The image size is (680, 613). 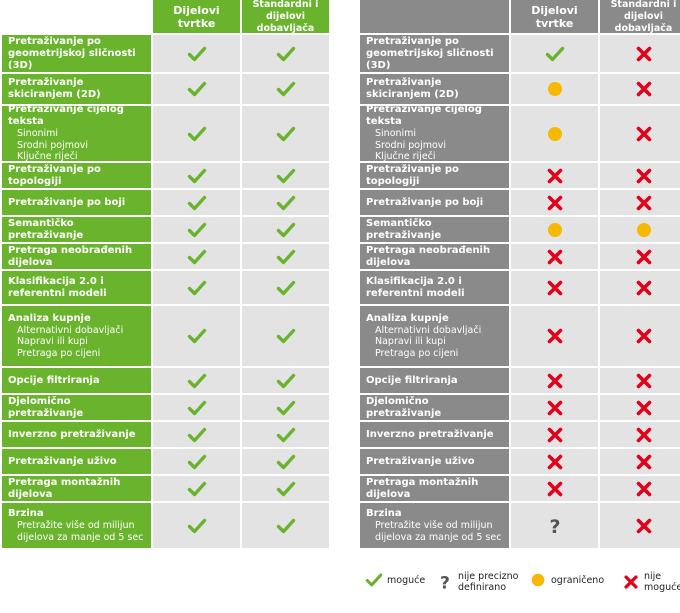 I want to click on feature-title: Pretraživanje po boji, so click(x=67, y=202).